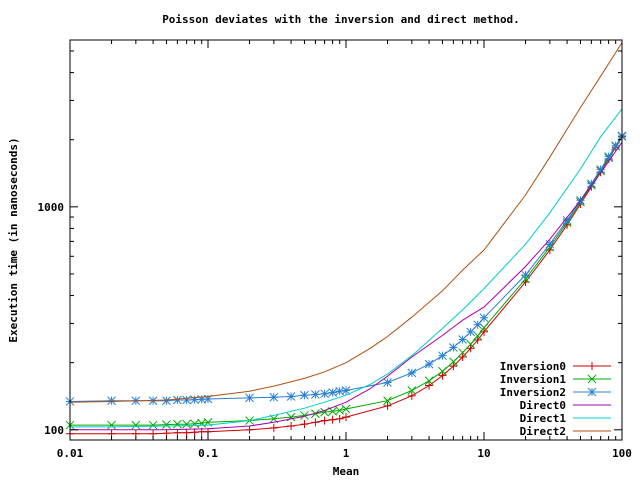 Image resolution: width=640 pixels, height=485 pixels. Describe the element at coordinates (533, 366) in the screenshot. I see `legend-label: Inversion0` at that location.